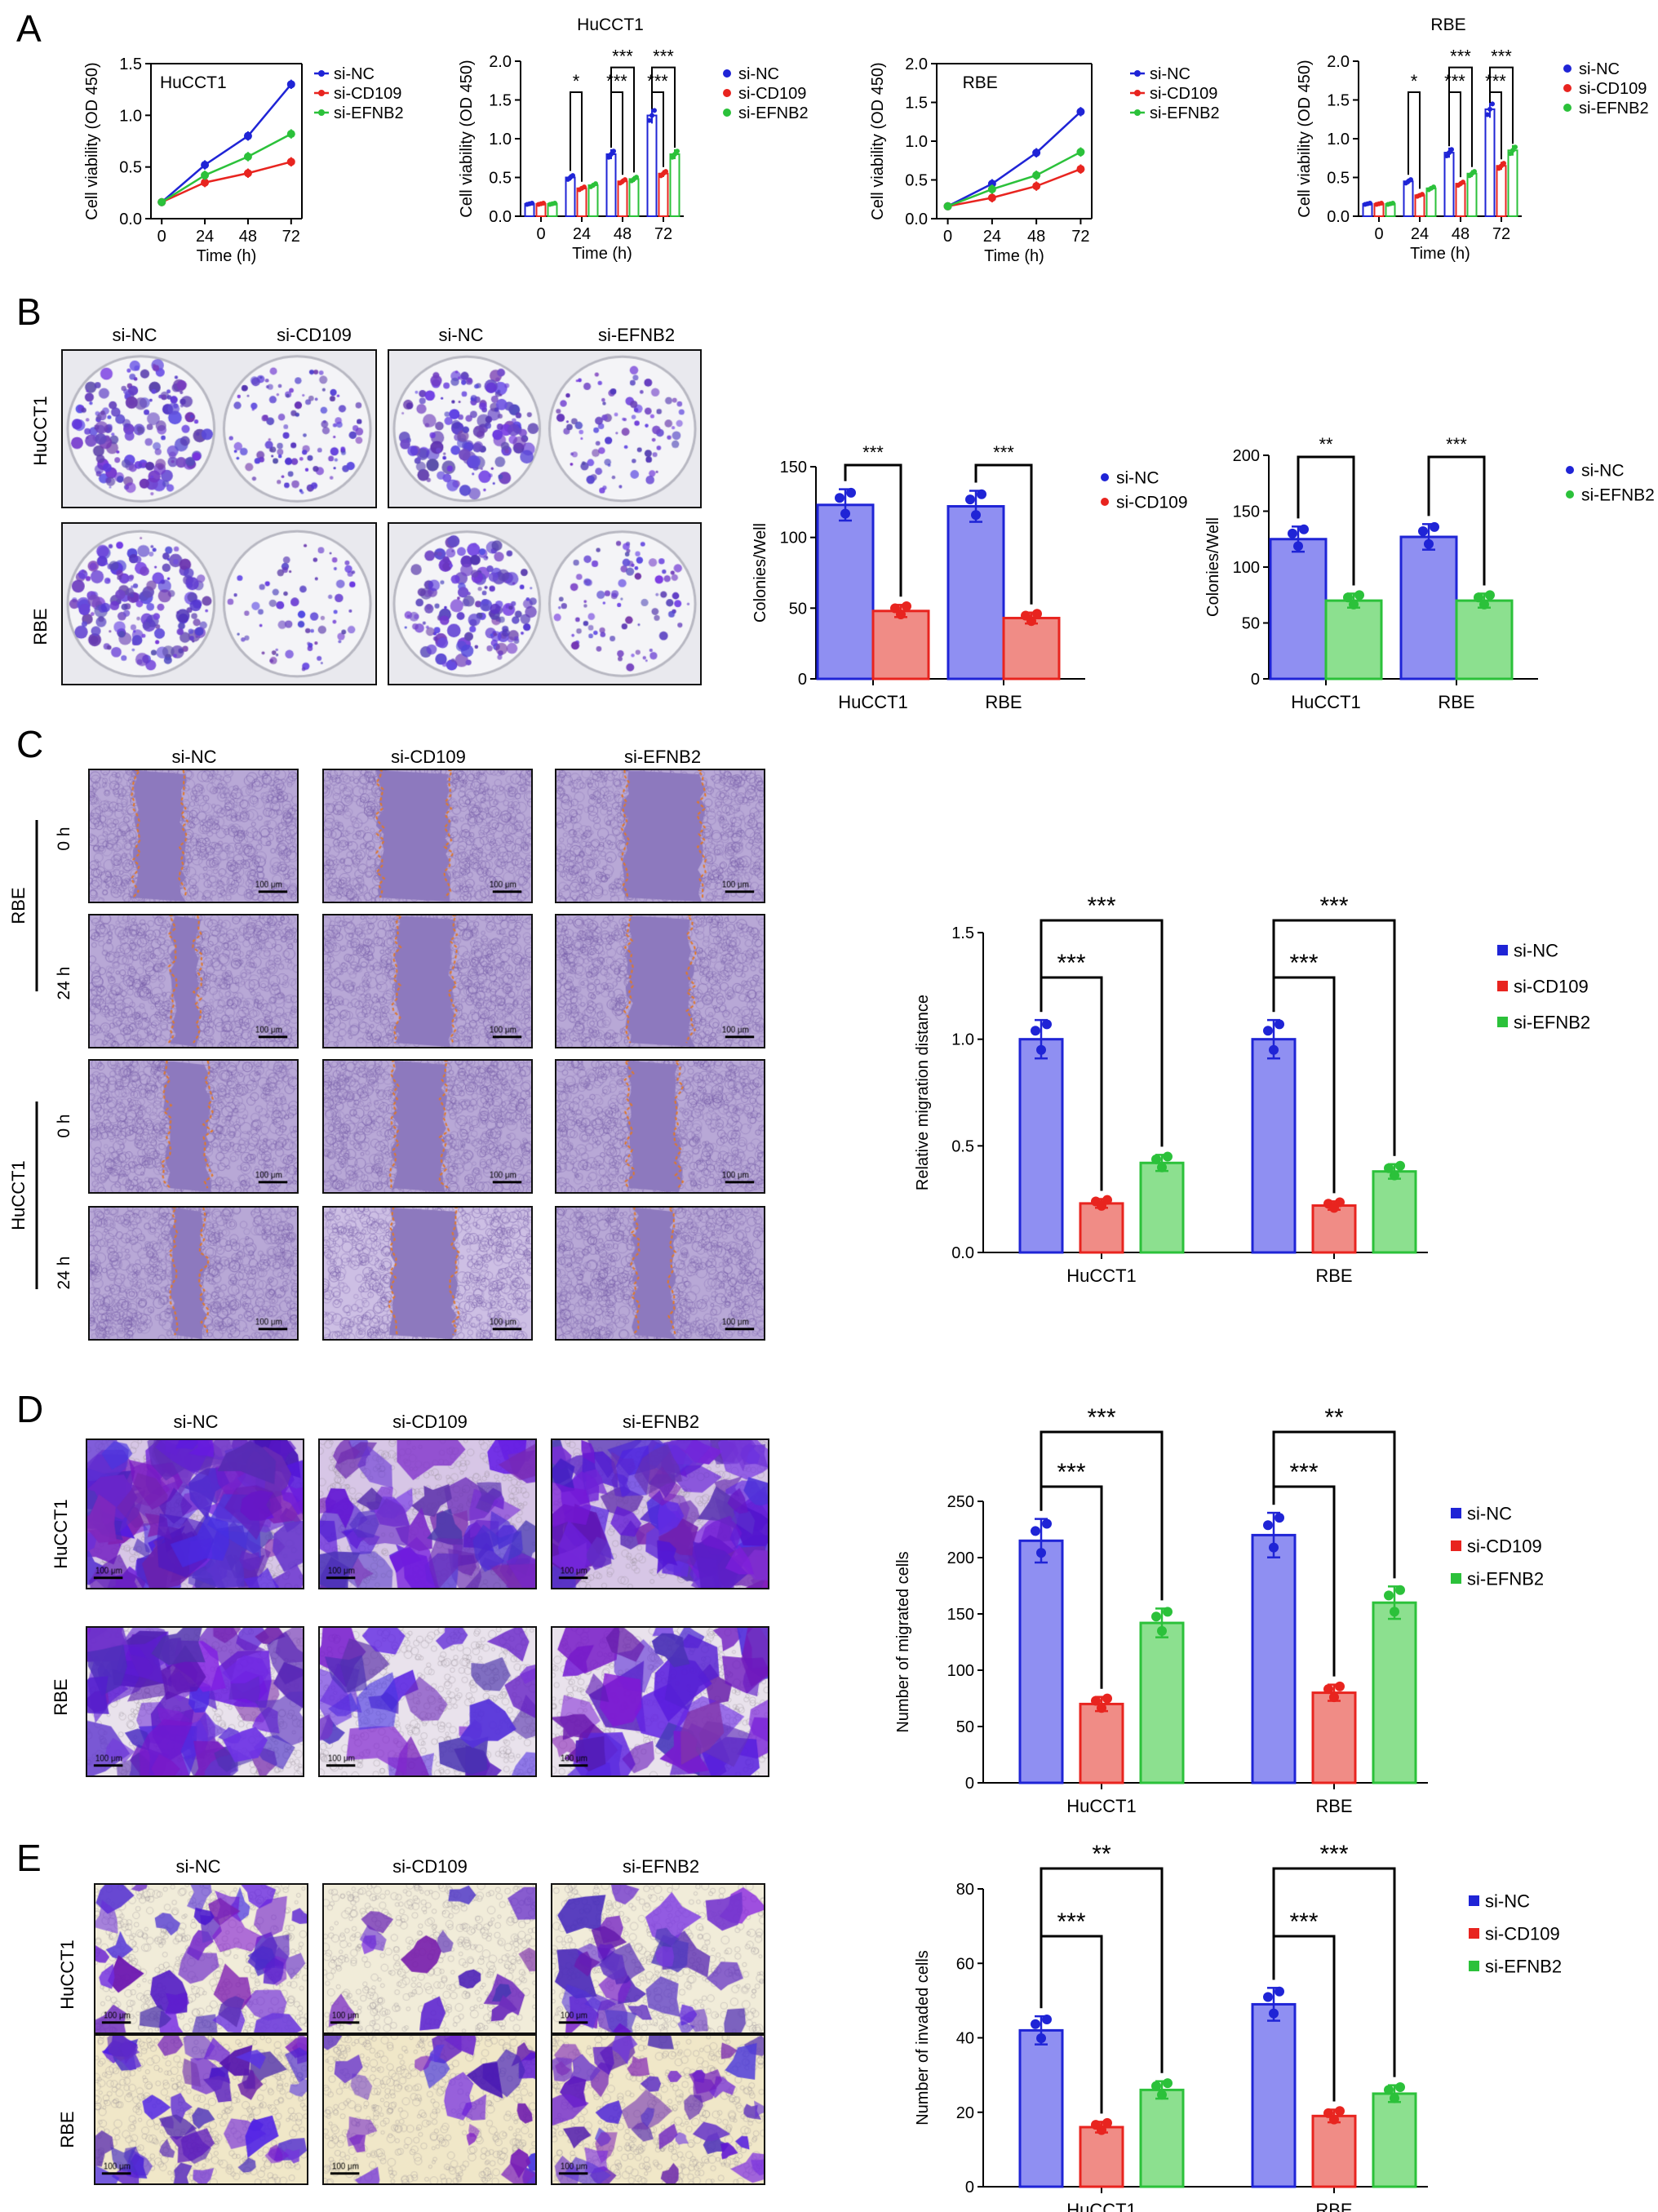 The height and width of the screenshot is (2212, 1658). I want to click on row-label: HuCCT1, so click(67, 1974).